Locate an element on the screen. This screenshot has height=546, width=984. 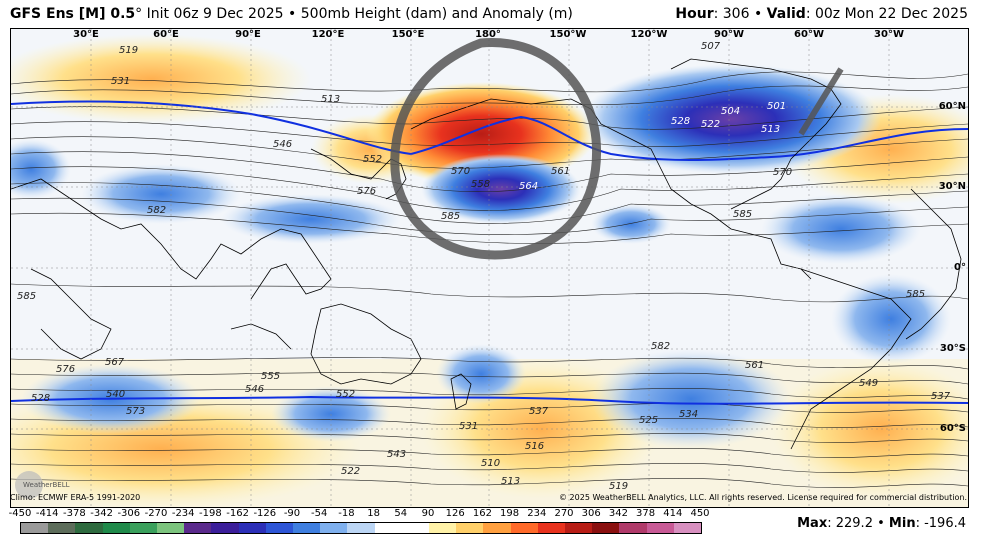
lon-label: 180° is located at coordinates (488, 34).